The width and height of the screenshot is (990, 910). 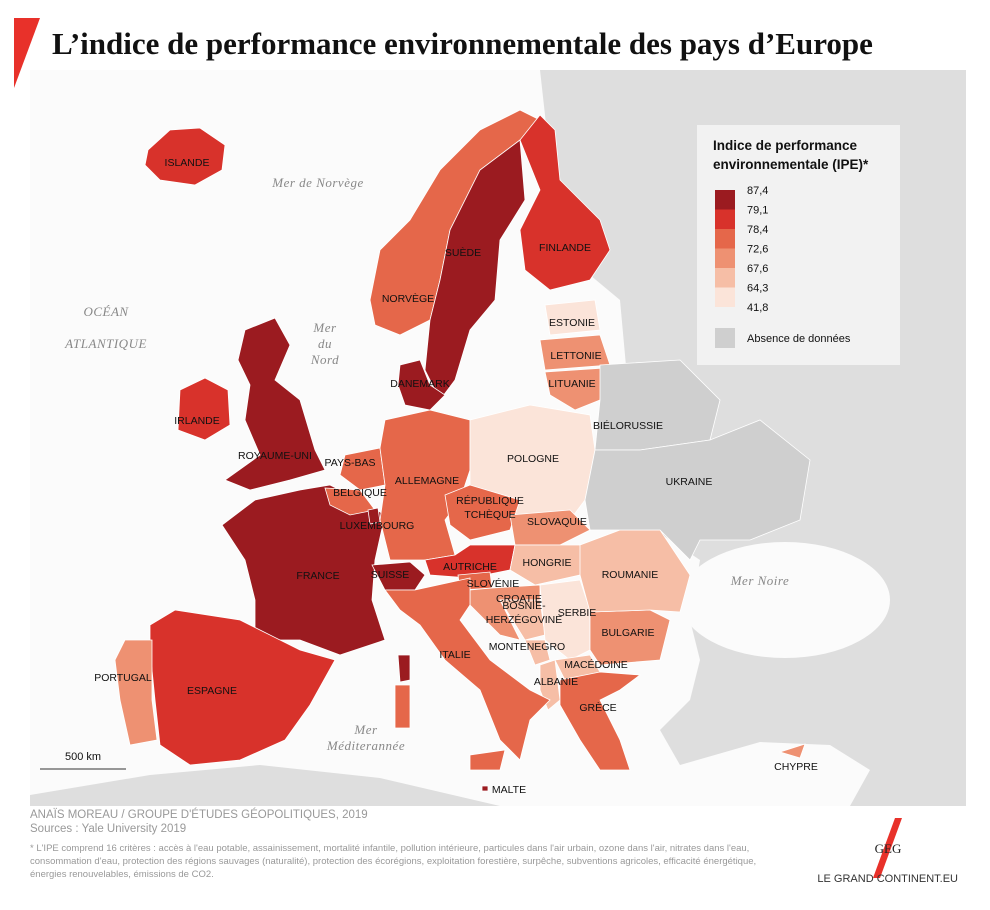 I want to click on country-label: POLOGNE, so click(x=533, y=459).